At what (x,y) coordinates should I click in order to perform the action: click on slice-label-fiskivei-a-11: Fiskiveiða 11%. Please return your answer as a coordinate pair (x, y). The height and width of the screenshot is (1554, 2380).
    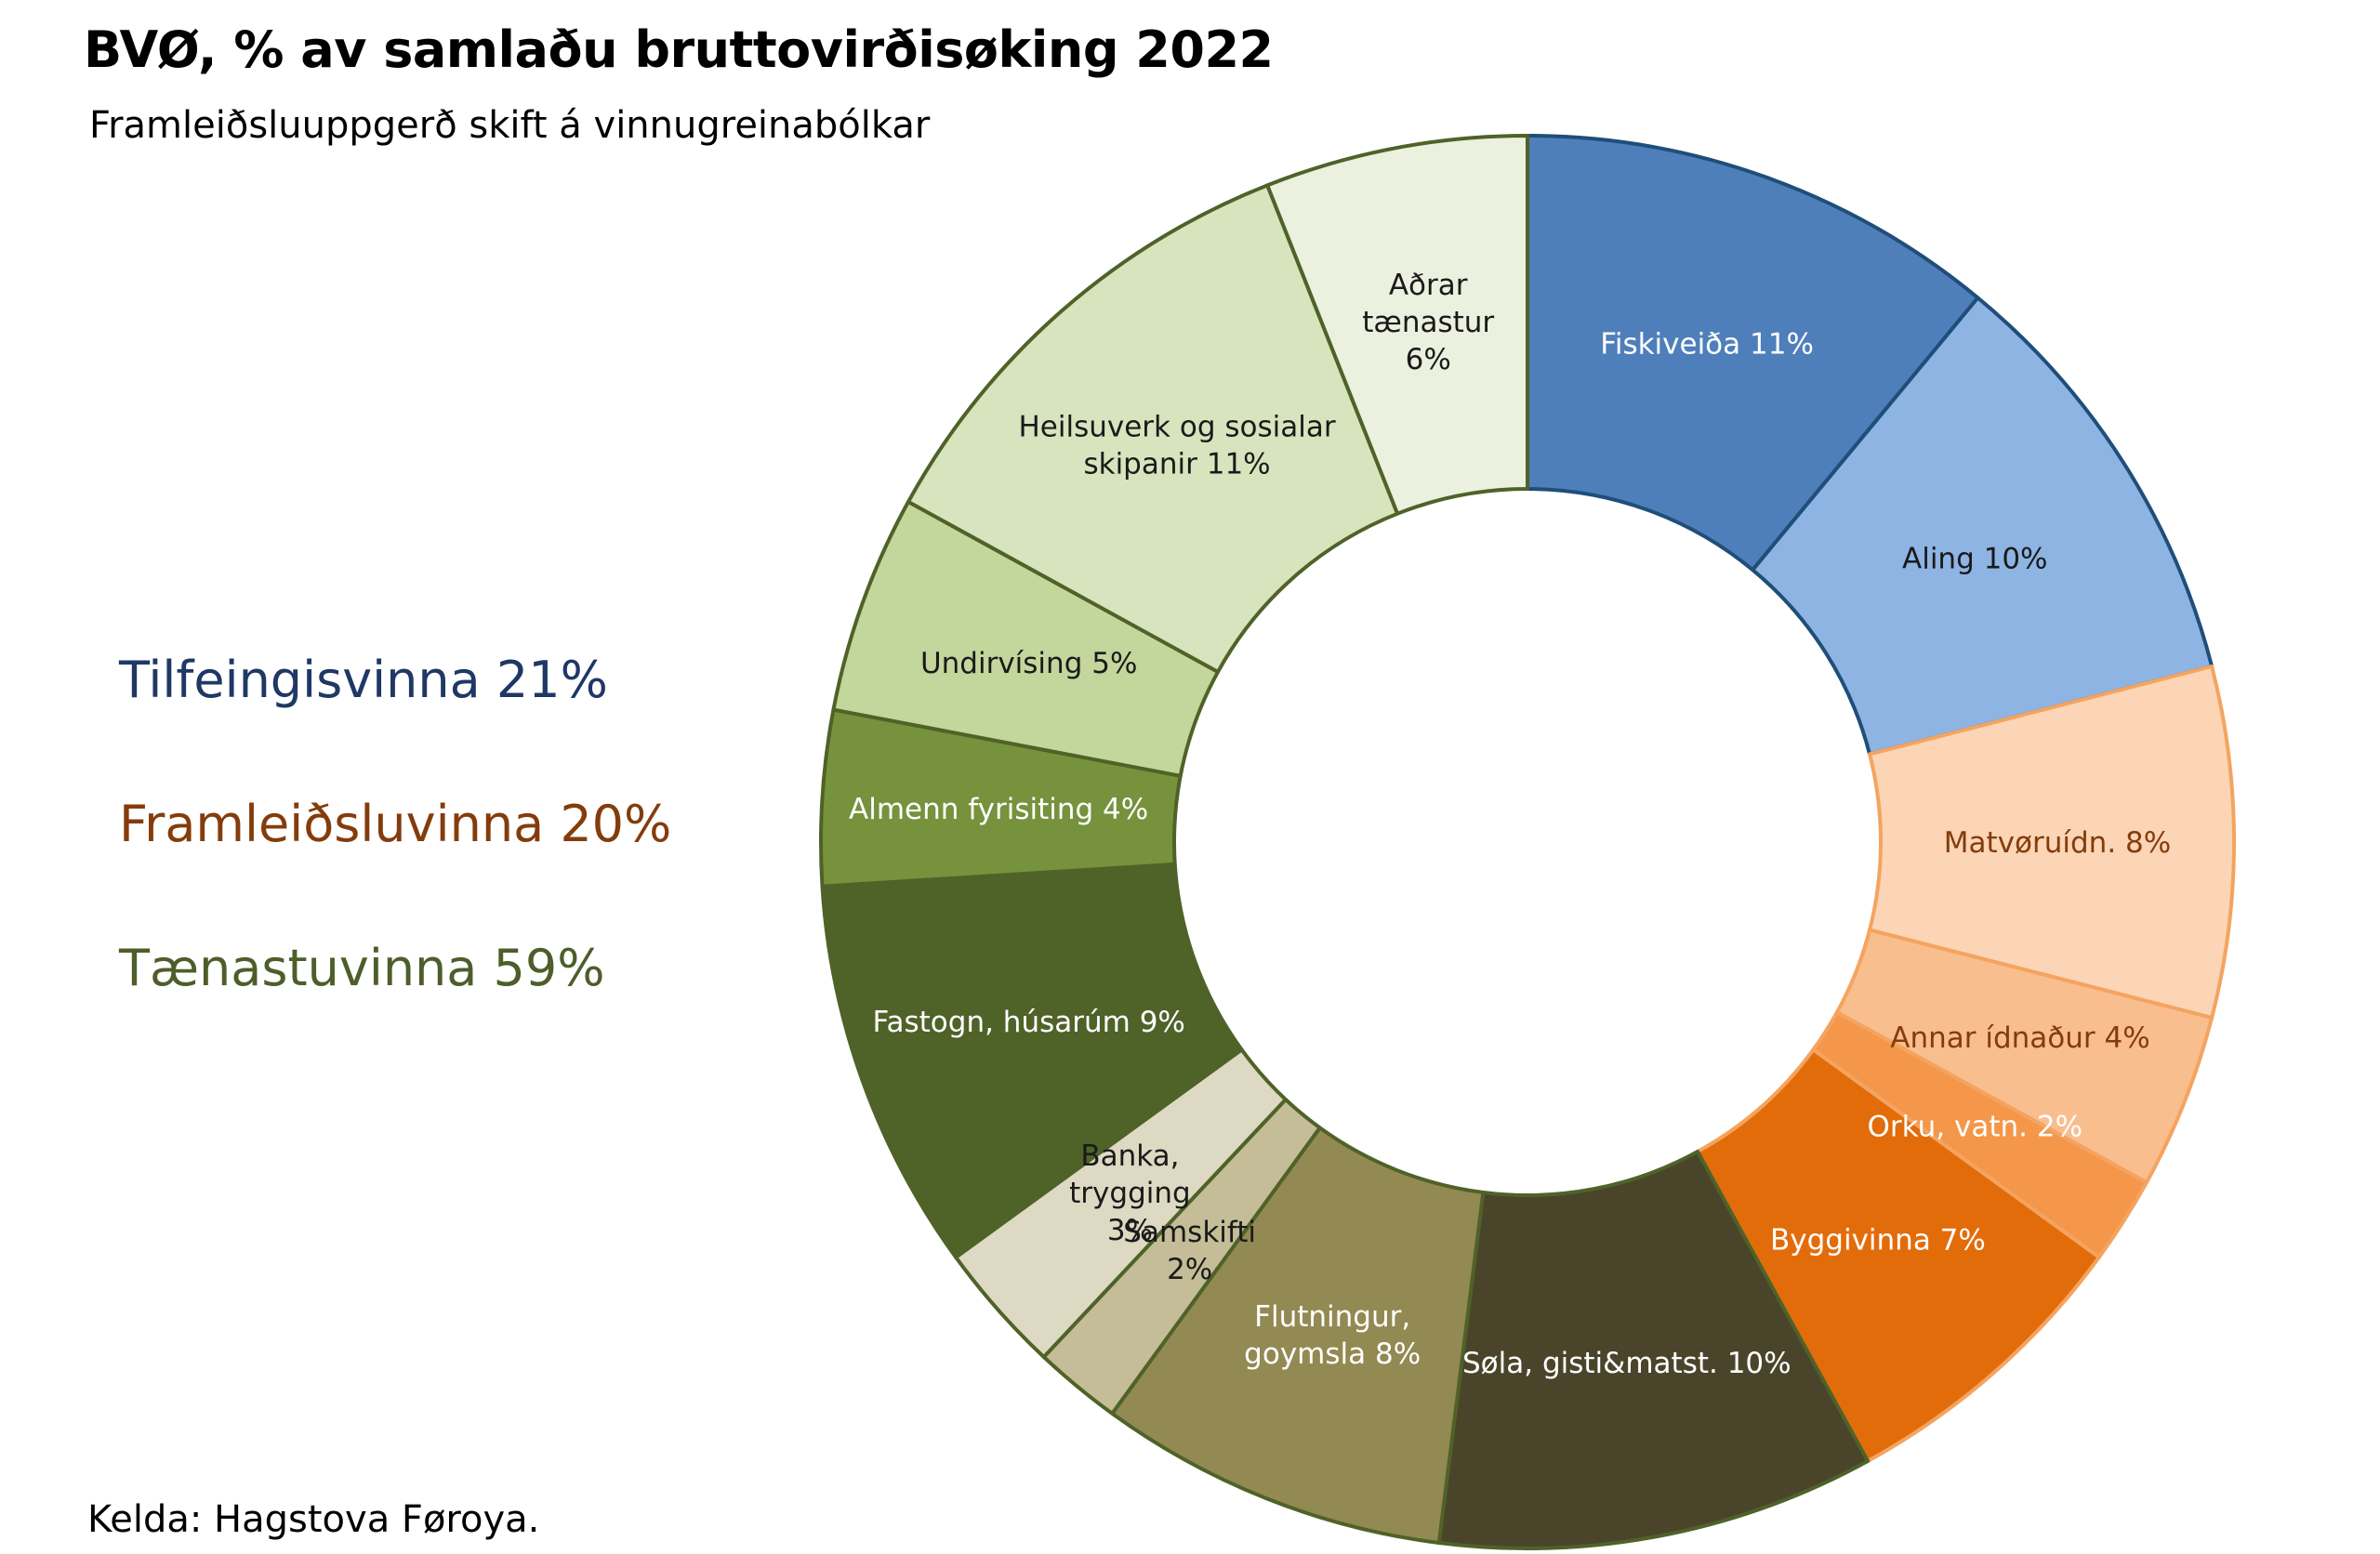
    Looking at the image, I should click on (1707, 345).